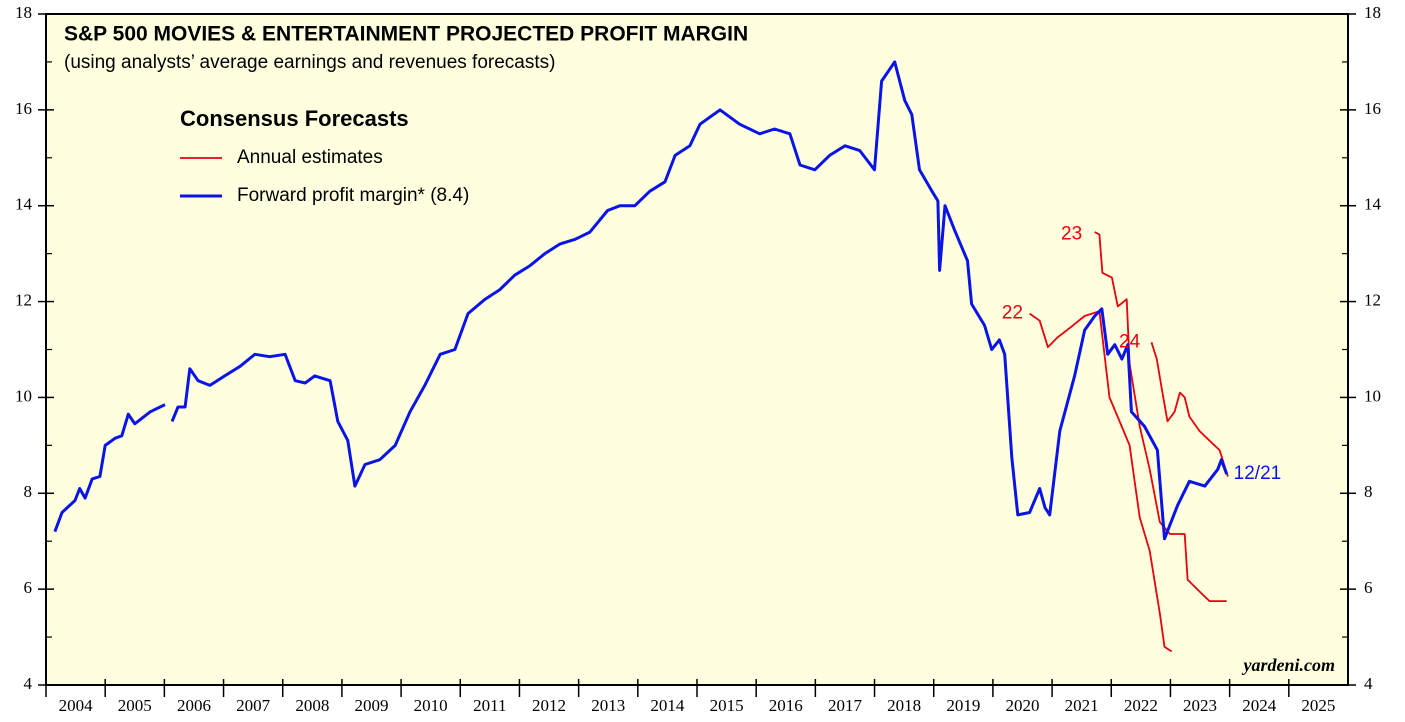 The height and width of the screenshot is (722, 1405). What do you see at coordinates (727, 705) in the screenshot?
I see `x-tick-label: 2015` at bounding box center [727, 705].